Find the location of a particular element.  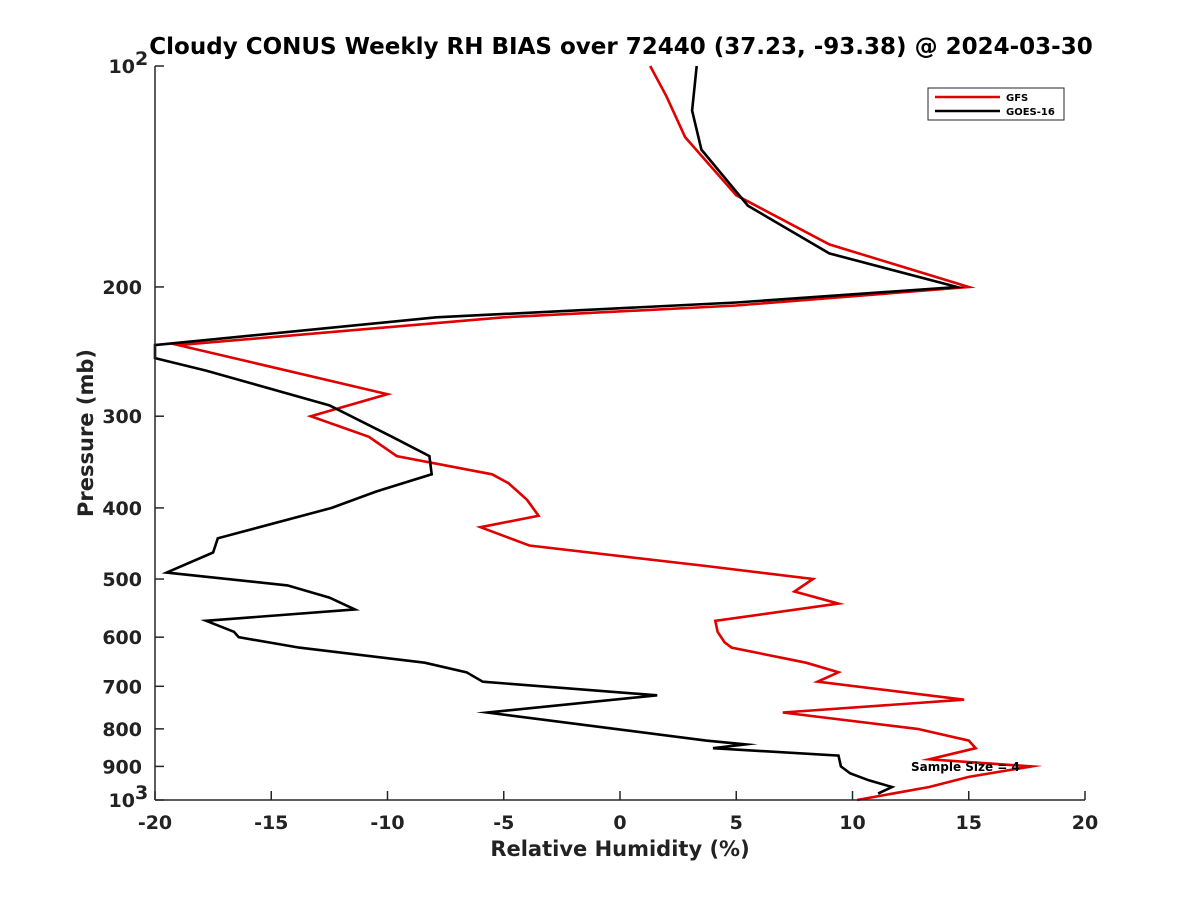

y-tick-label: 300 is located at coordinates (122, 417).